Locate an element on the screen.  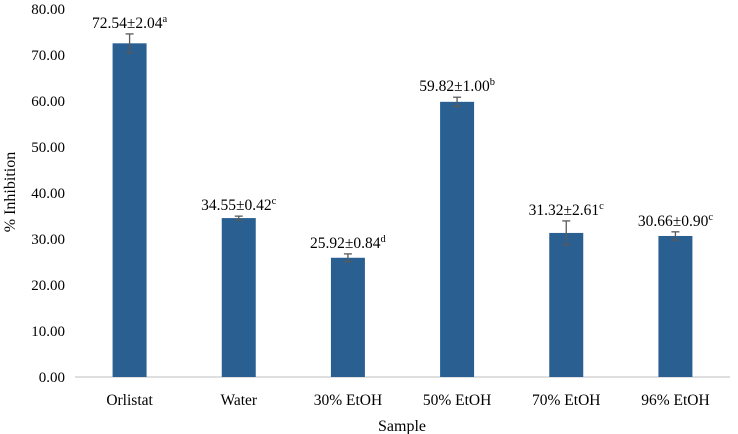
x-category-label: Orlistat is located at coordinates (129, 400).